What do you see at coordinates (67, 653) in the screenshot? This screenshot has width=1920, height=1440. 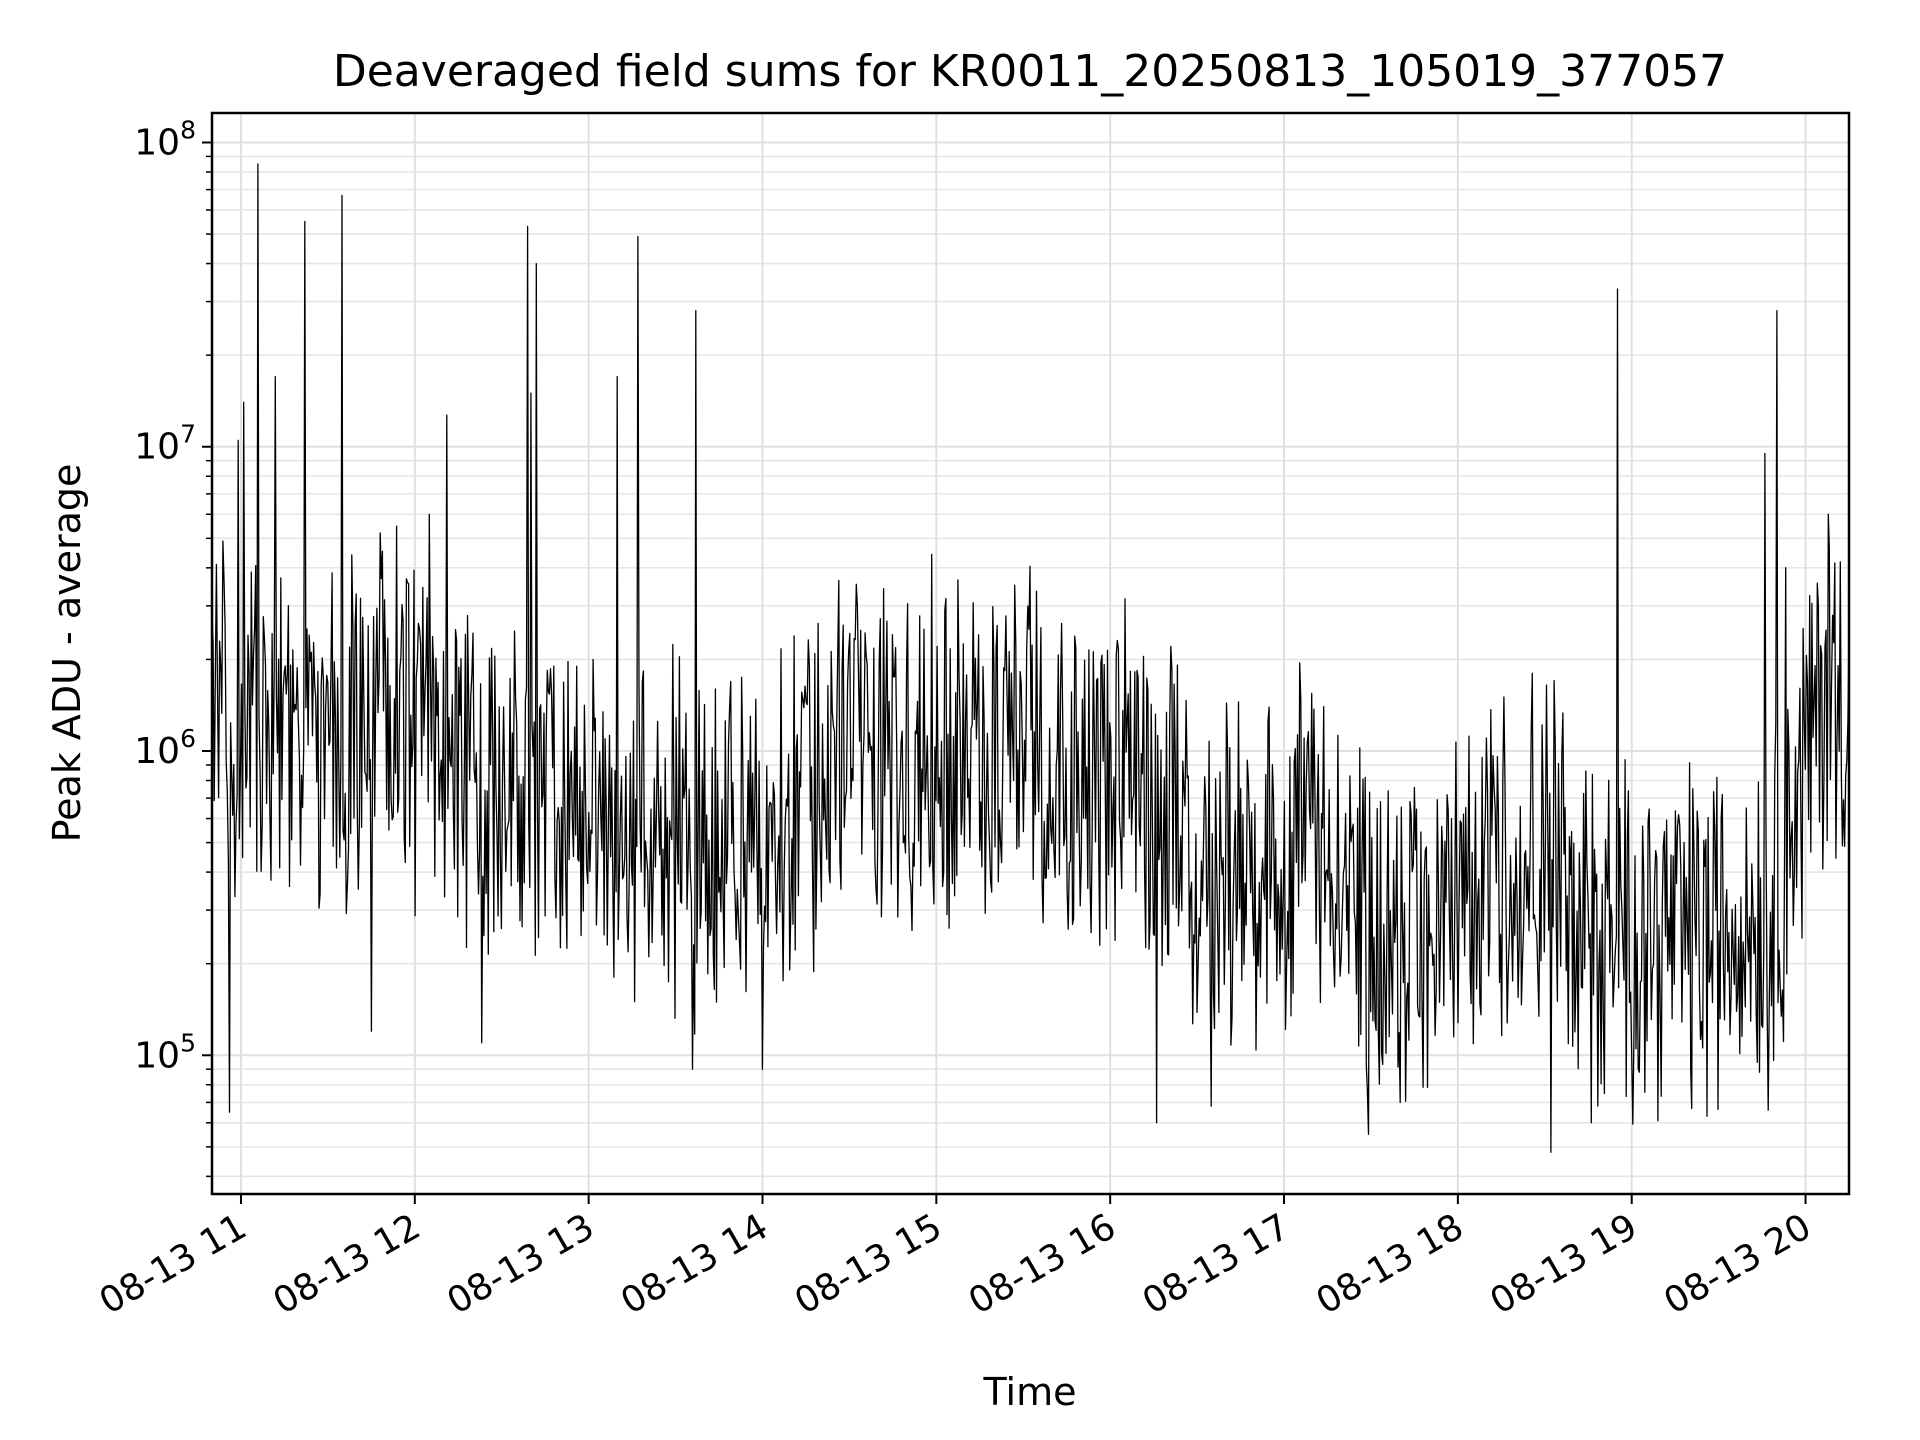 I see `y-axis-label: Peak ADU - average` at bounding box center [67, 653].